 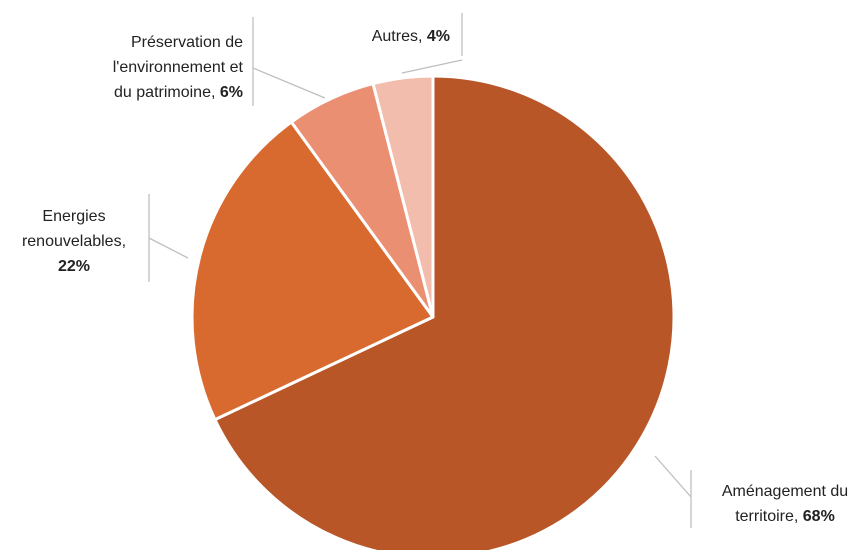 What do you see at coordinates (231, 92) in the screenshot?
I see `data-label-value: 6%` at bounding box center [231, 92].